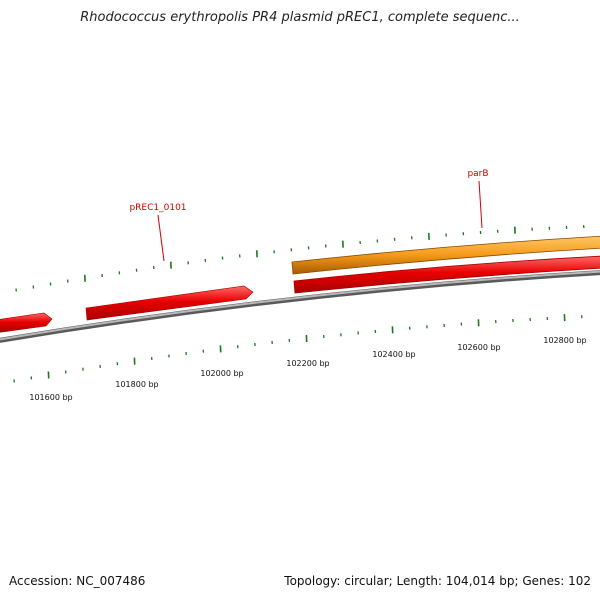 This screenshot has width=600, height=600. What do you see at coordinates (26, 322) in the screenshot?
I see `gene-feature-left-partial` at bounding box center [26, 322].